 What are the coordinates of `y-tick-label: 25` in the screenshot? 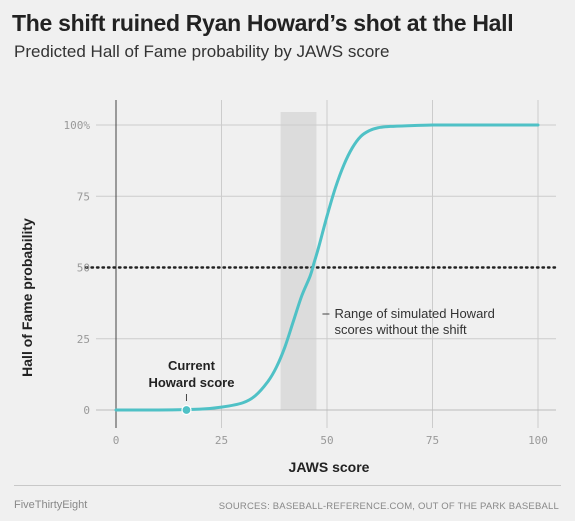 It's located at (83, 339).